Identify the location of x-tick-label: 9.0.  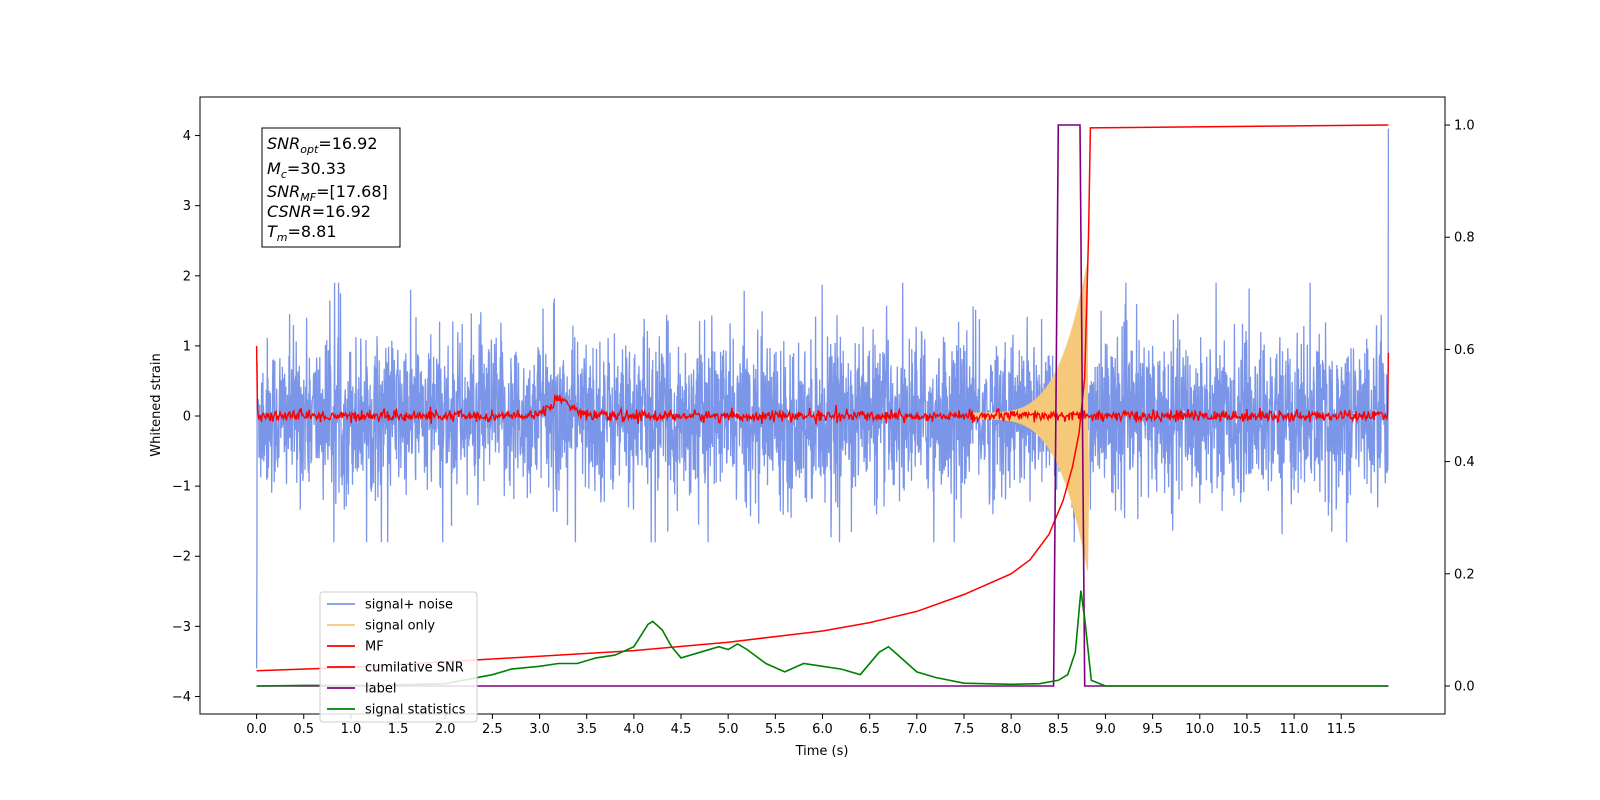
(1105, 729).